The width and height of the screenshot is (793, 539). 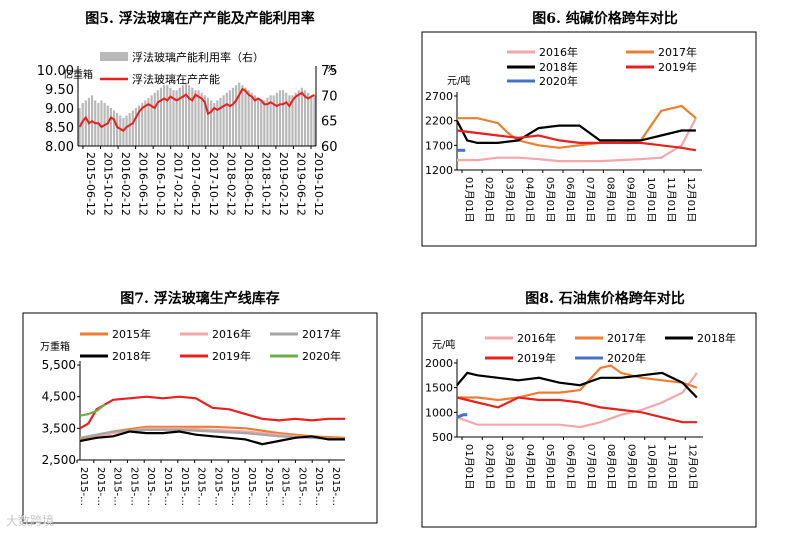 What do you see at coordinates (200, 299) in the screenshot?
I see `fig7-title: 图7. 浮法玻璃生产线库存` at bounding box center [200, 299].